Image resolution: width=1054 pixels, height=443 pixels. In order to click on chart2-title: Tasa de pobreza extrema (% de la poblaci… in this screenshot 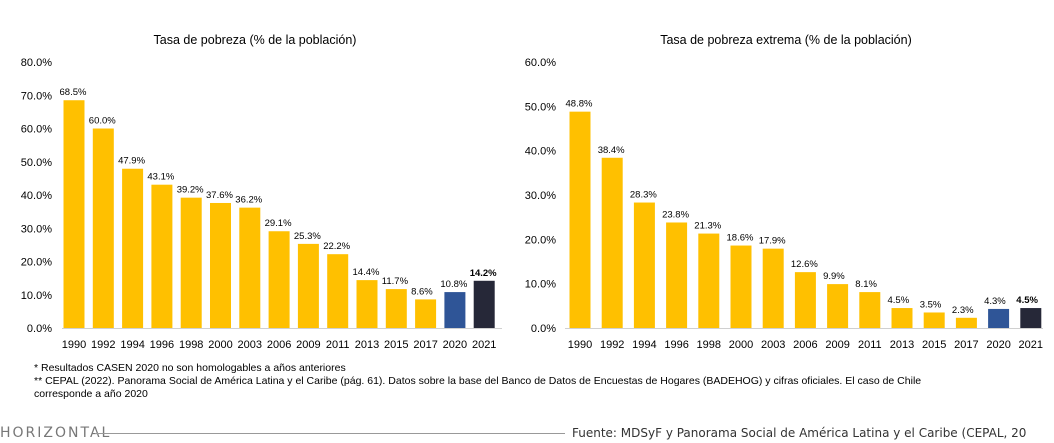, I will do `click(786, 40)`.